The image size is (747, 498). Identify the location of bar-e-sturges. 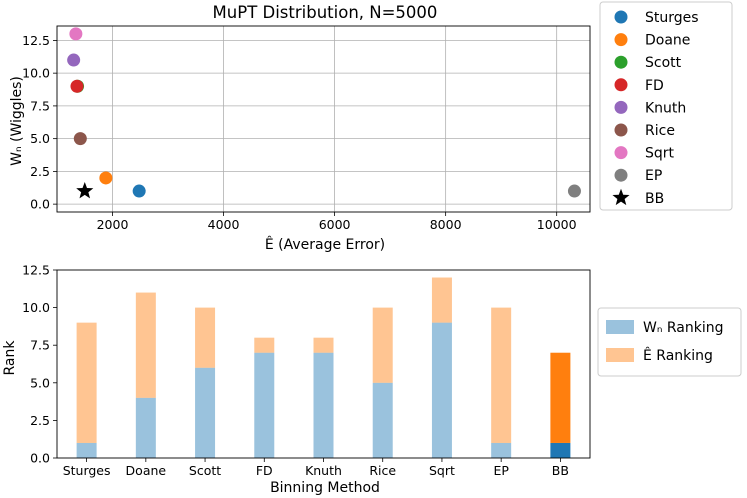
(86, 382).